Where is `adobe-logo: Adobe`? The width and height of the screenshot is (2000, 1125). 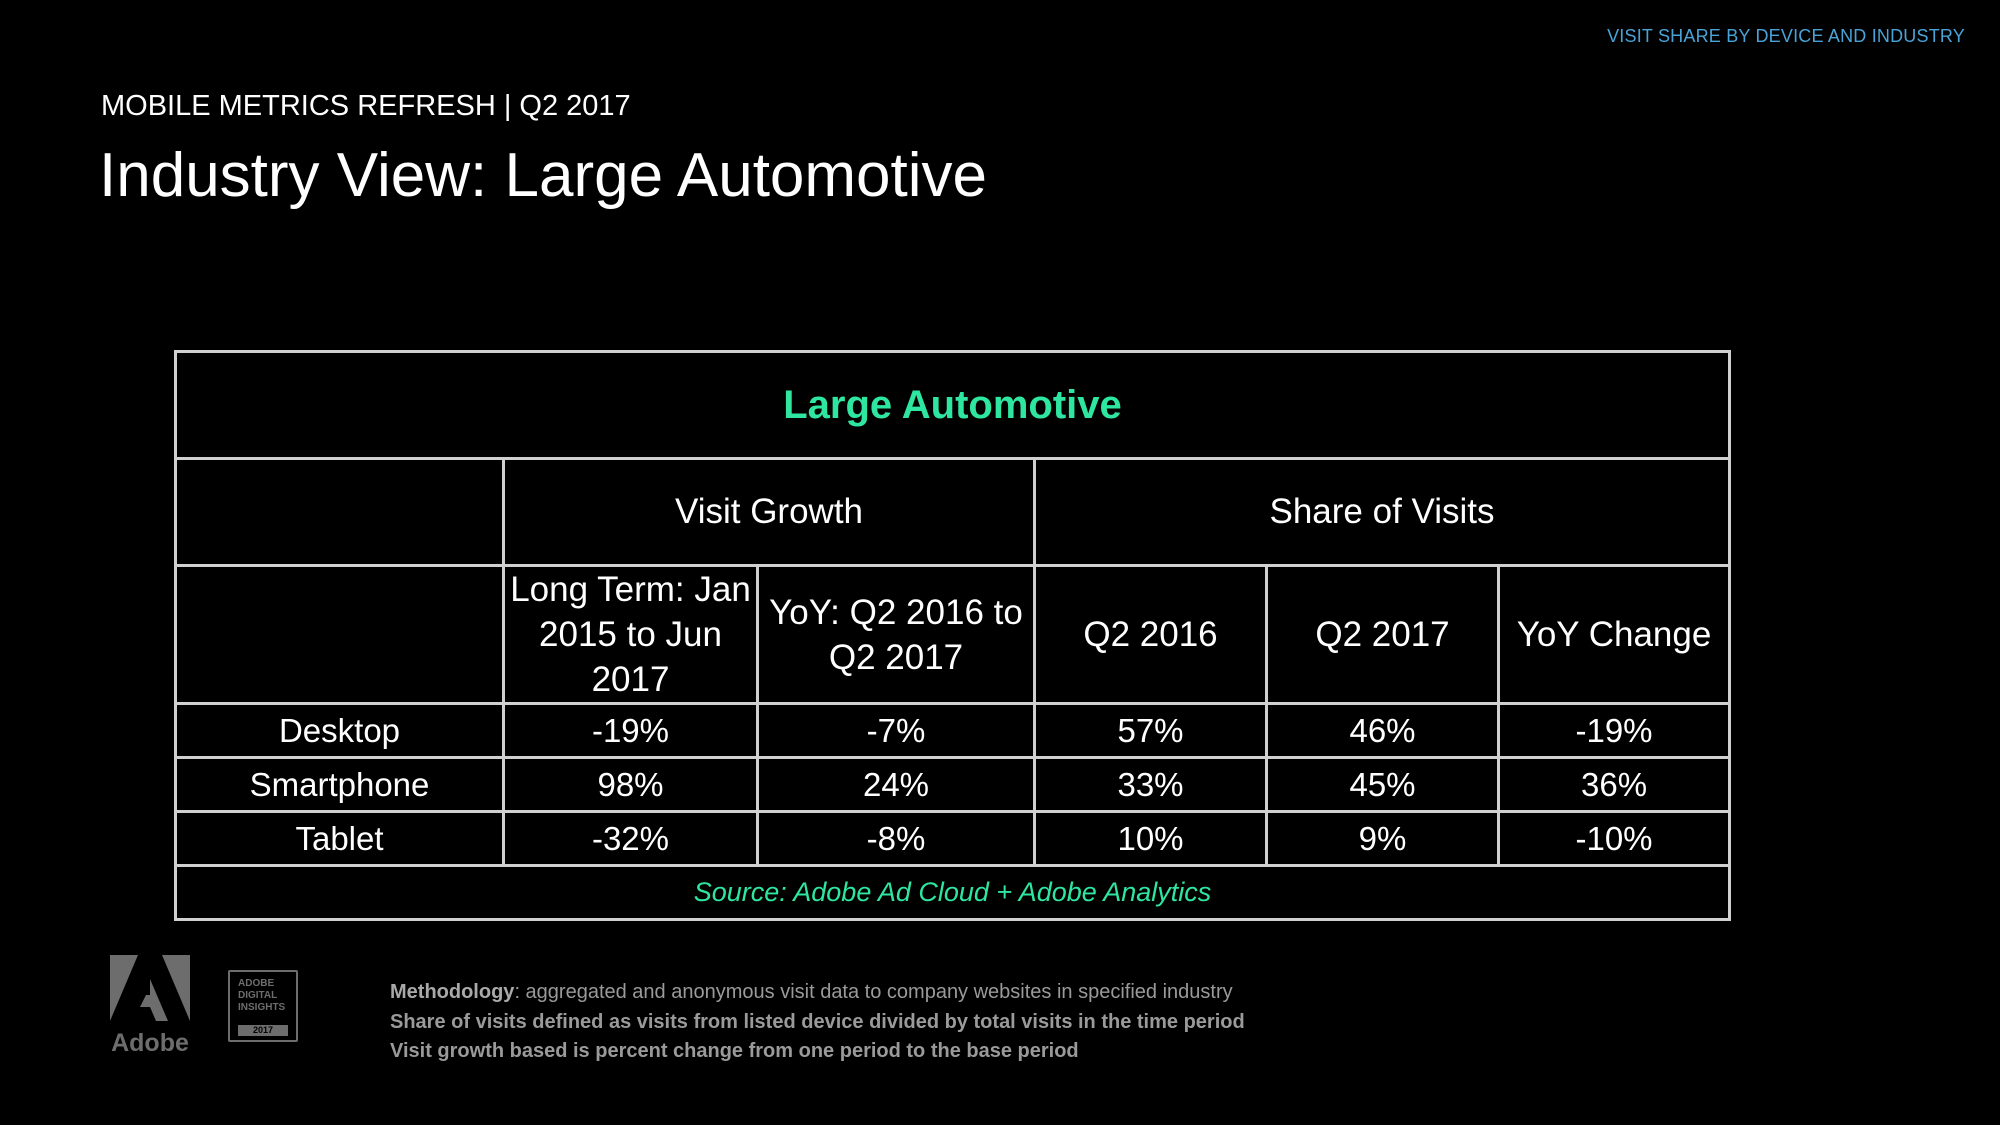 adobe-logo: Adobe is located at coordinates (150, 1007).